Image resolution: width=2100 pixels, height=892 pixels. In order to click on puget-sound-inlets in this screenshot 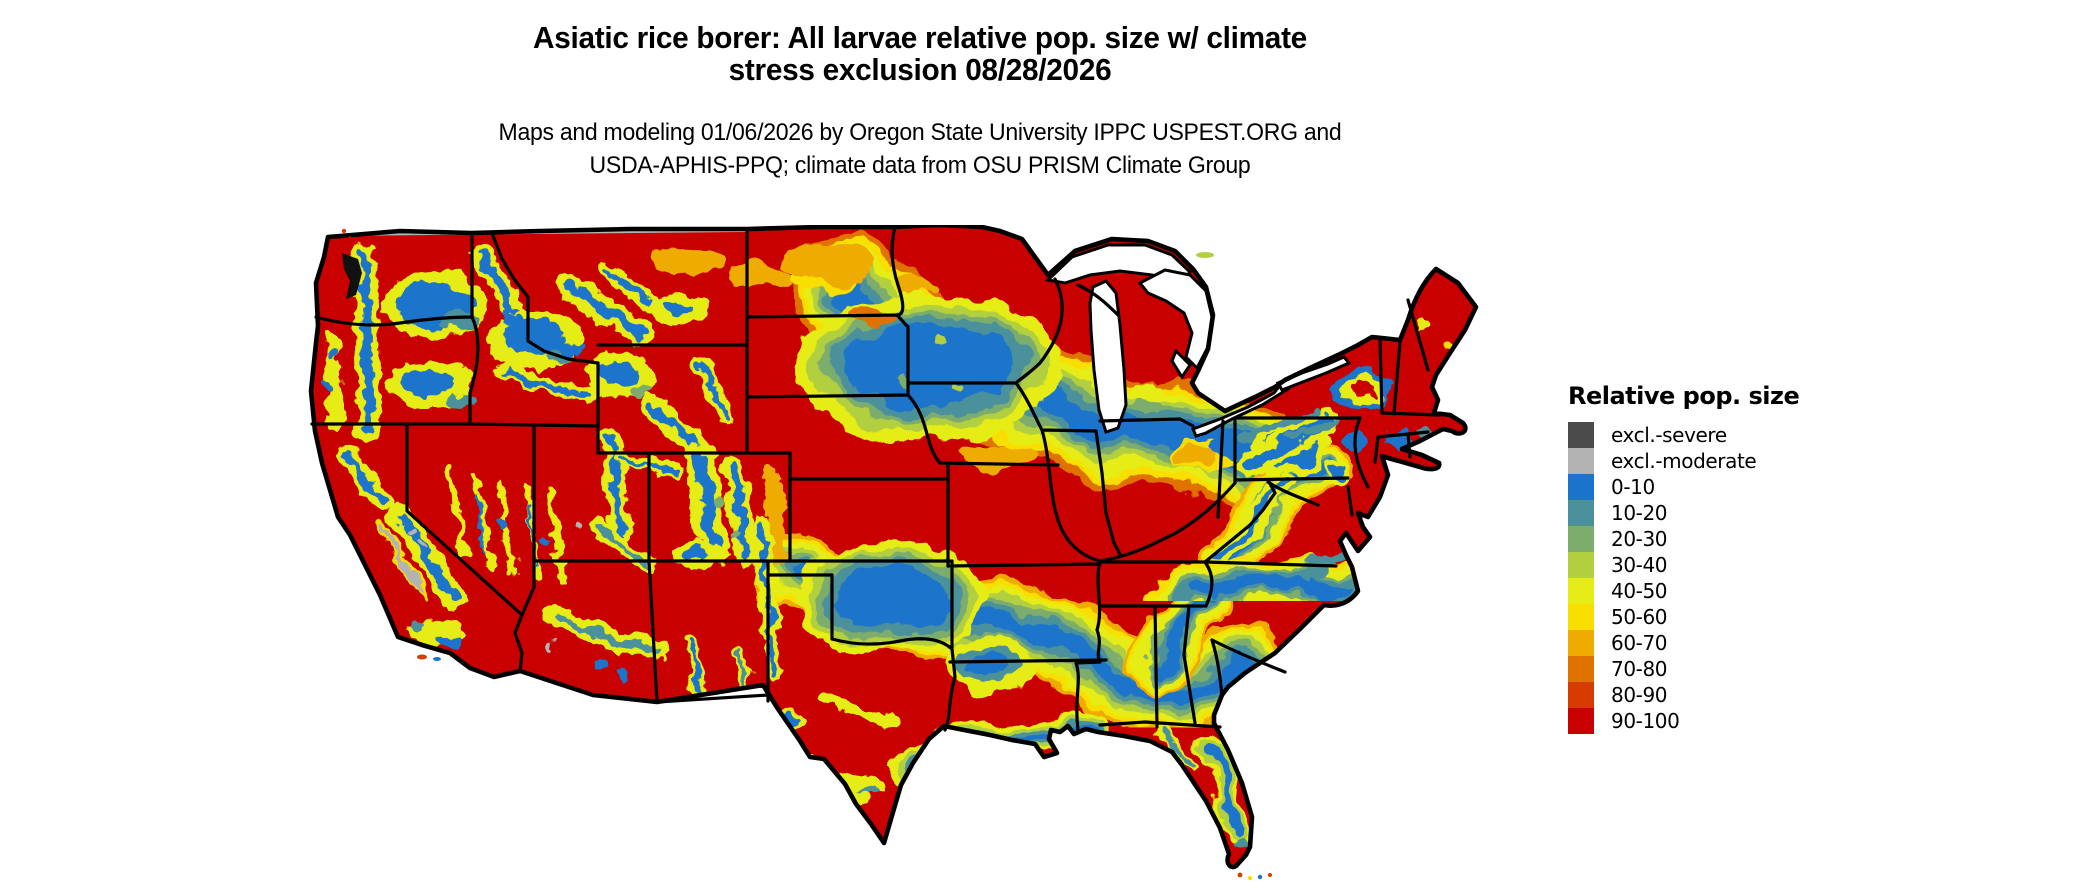, I will do `click(352, 276)`.